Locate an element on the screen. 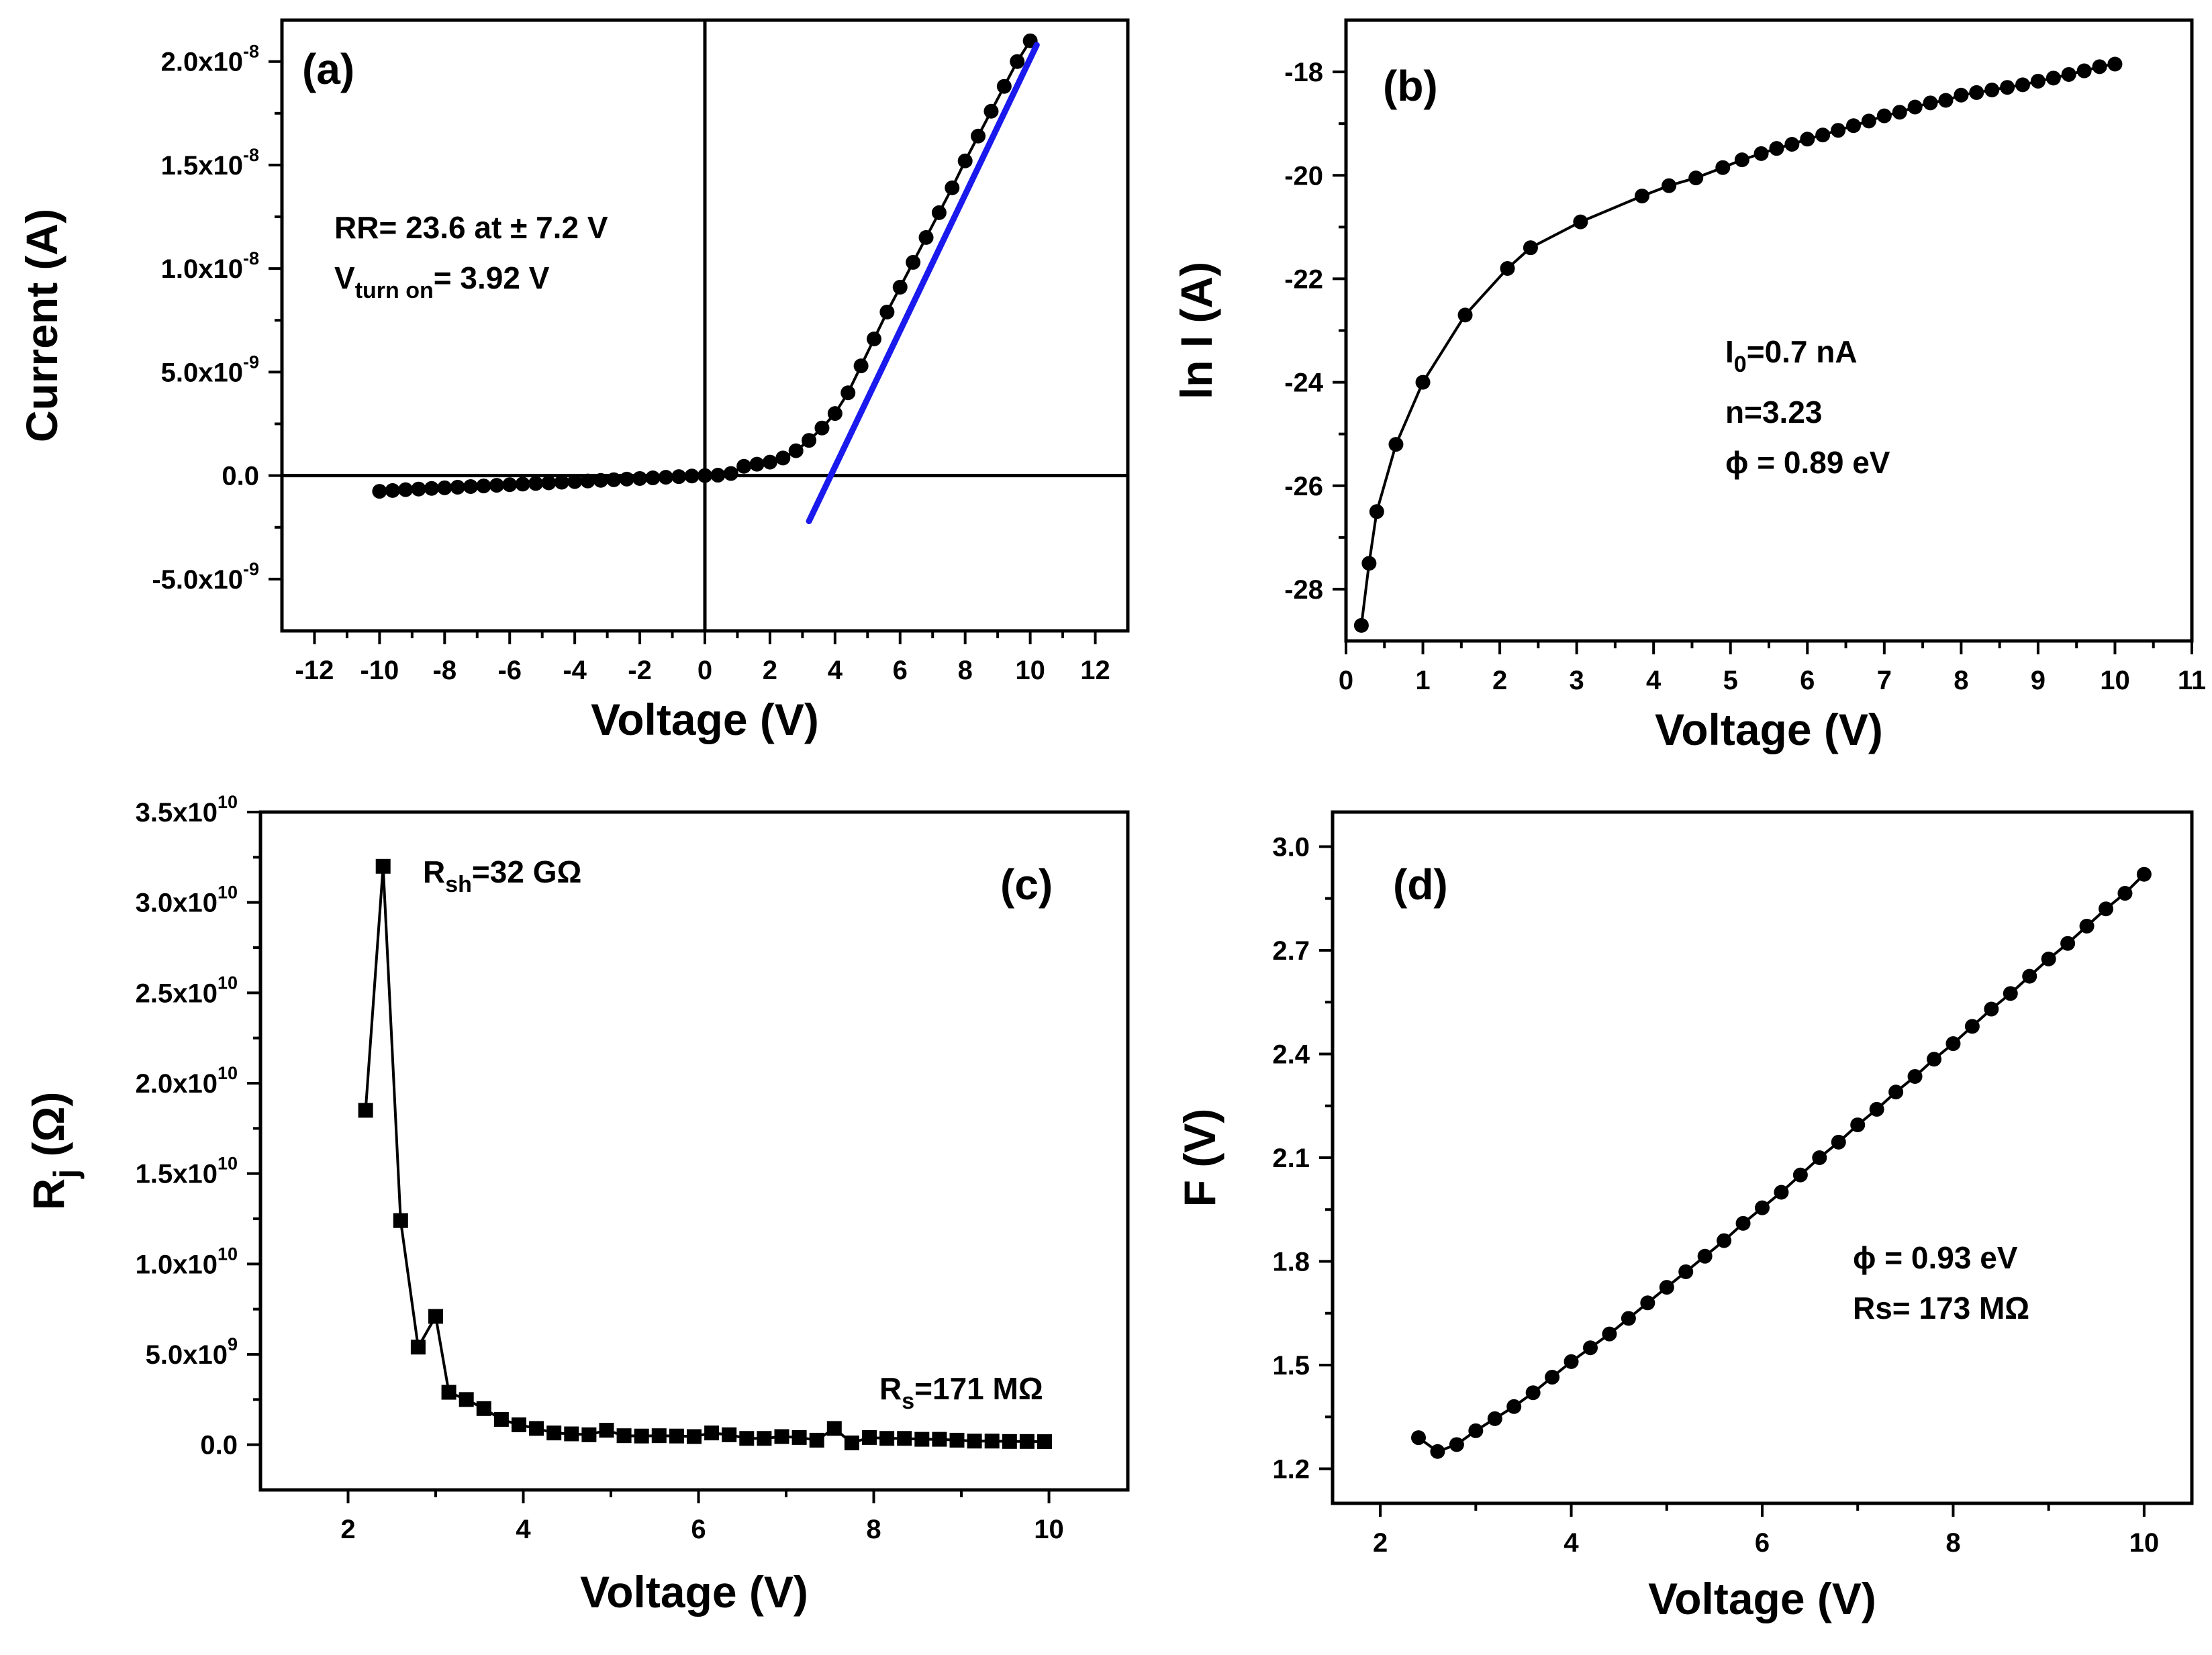  y-axis-title: Rj (Ω) is located at coordinates (54, 1151).